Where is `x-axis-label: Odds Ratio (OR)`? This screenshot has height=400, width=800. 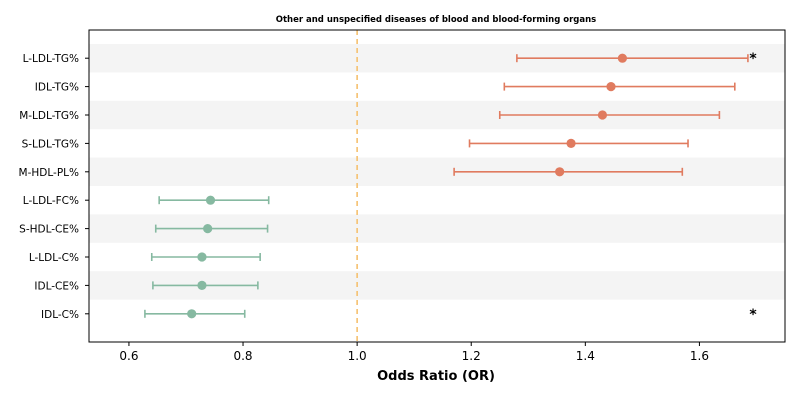
x-axis-label: Odds Ratio (OR) is located at coordinates (436, 376).